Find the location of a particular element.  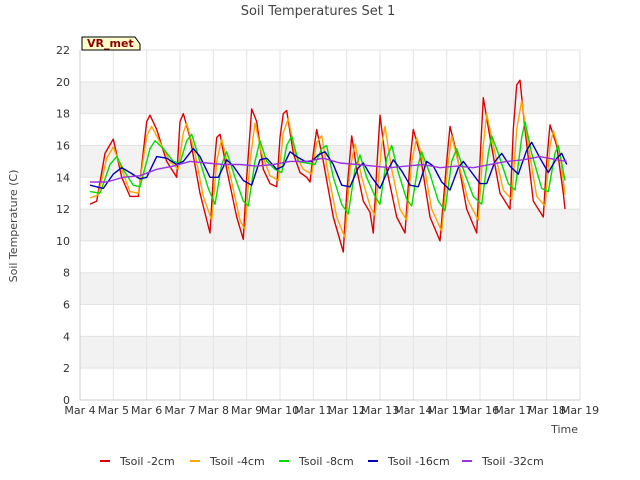

x-tick-label: Mar 14 is located at coordinates (413, 410).